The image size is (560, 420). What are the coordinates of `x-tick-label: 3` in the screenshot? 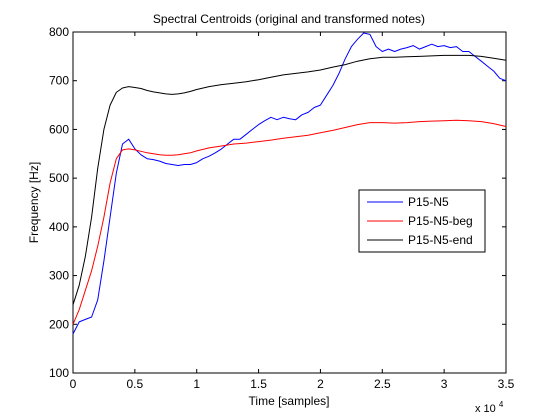 It's located at (444, 384).